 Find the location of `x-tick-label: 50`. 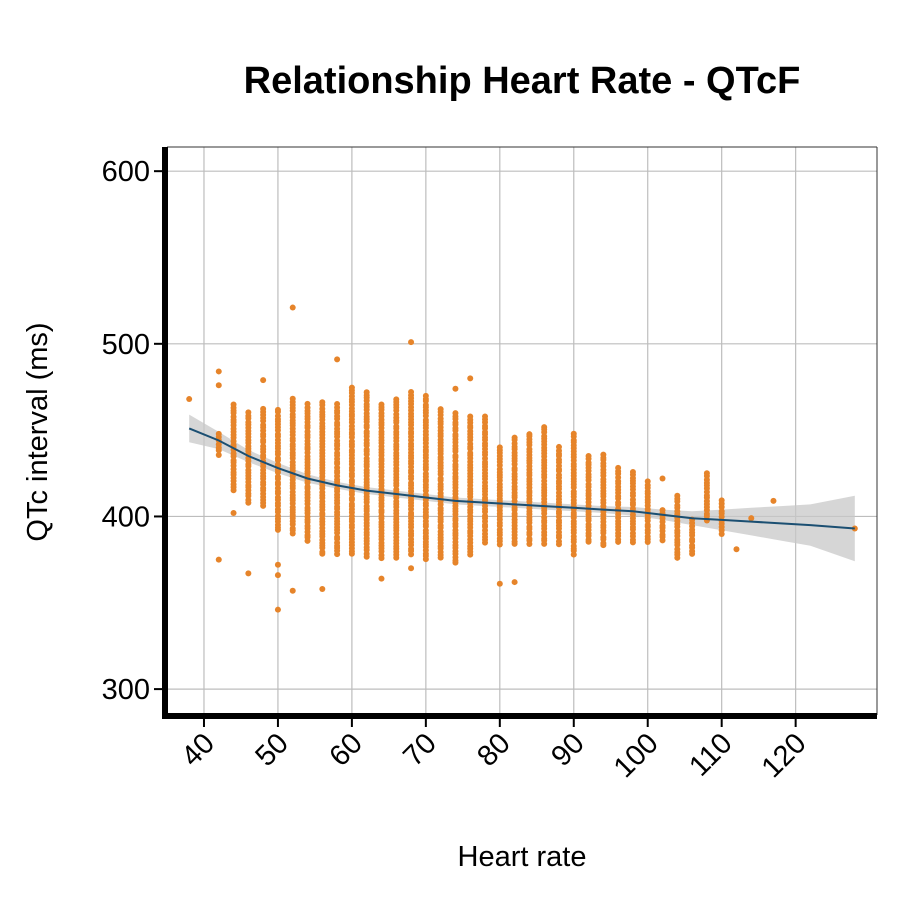

x-tick-label: 50 is located at coordinates (271, 749).